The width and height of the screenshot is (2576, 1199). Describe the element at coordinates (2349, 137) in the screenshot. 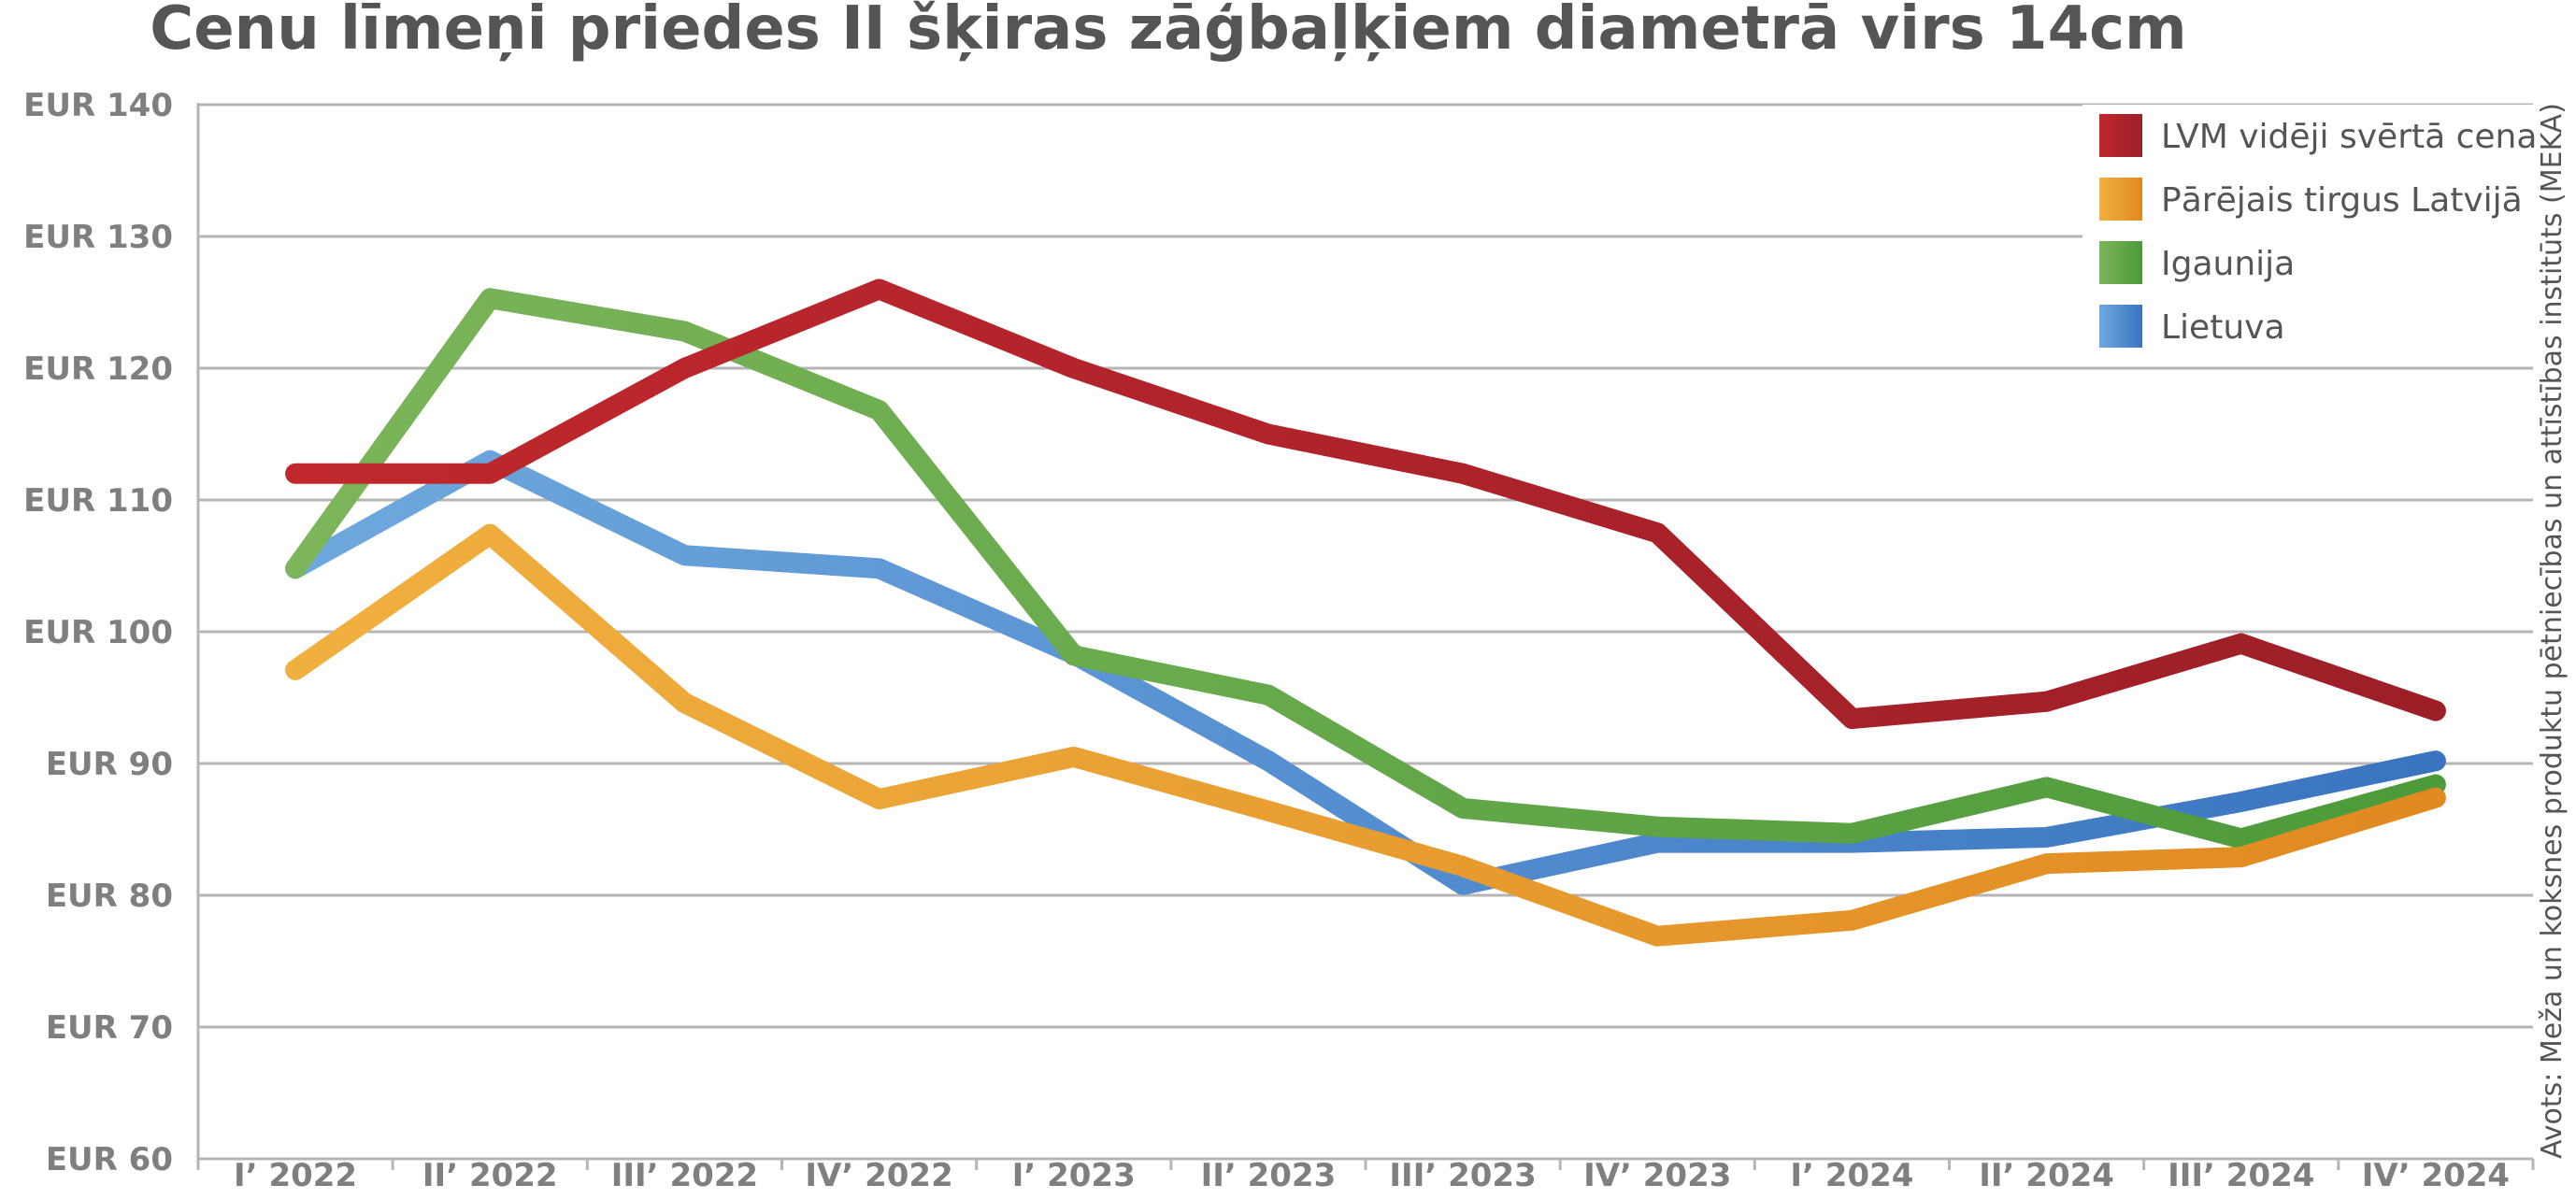

I see `legend-label: LVM vidēji svērtā cena` at that location.